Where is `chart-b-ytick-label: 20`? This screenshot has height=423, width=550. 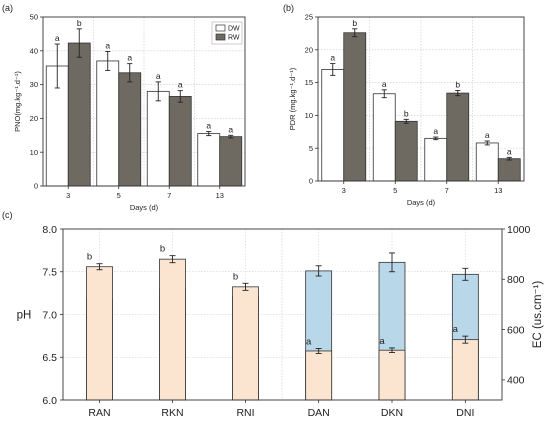
chart-b-ytick-label: 20 is located at coordinates (309, 49).